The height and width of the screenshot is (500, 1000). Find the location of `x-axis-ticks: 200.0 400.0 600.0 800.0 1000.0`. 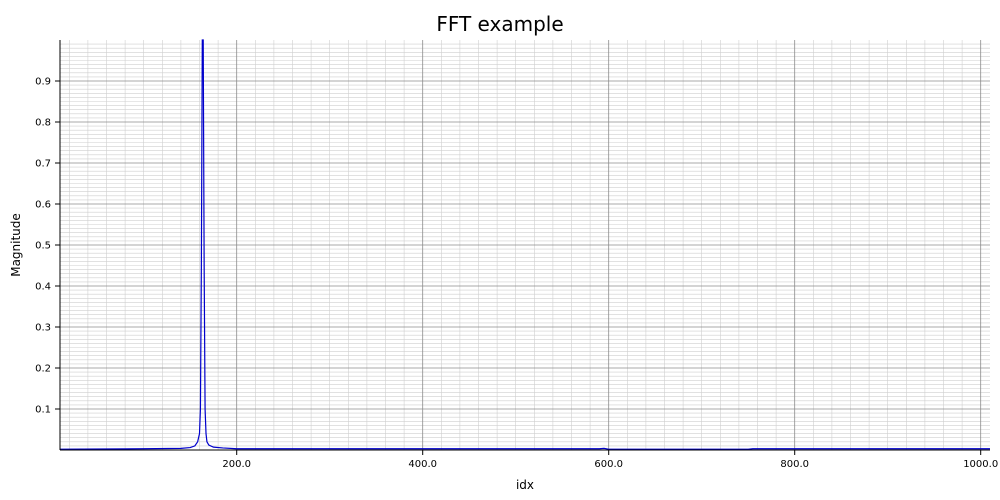

x-axis-ticks: 200.0 400.0 600.0 800.0 1000.0 is located at coordinates (610, 460).